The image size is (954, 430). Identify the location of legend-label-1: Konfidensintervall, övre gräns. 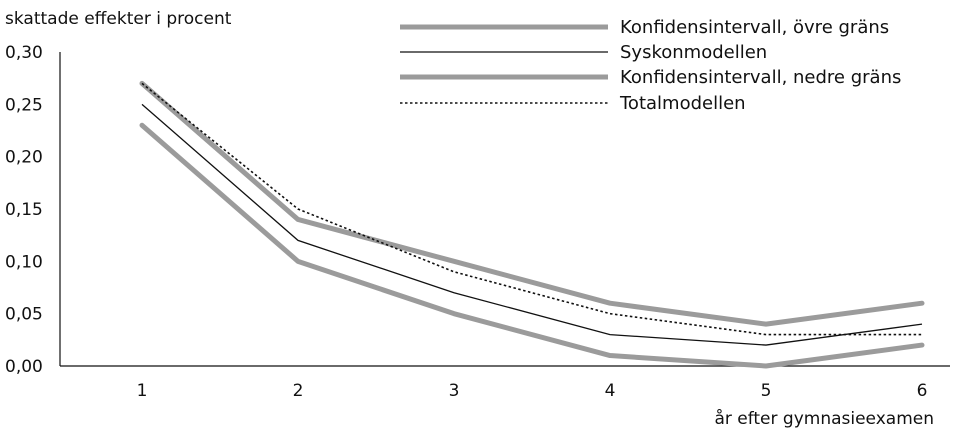
(754, 27).